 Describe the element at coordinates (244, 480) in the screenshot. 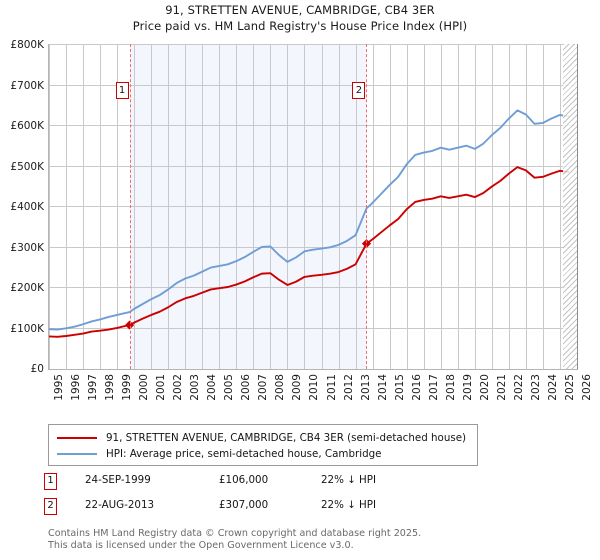

I see `transaction-price: £106,000` at that location.